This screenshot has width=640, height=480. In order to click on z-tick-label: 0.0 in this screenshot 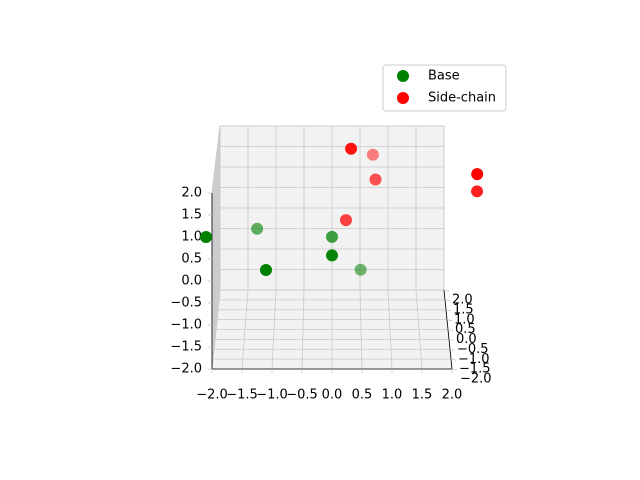, I will do `click(191, 281)`.